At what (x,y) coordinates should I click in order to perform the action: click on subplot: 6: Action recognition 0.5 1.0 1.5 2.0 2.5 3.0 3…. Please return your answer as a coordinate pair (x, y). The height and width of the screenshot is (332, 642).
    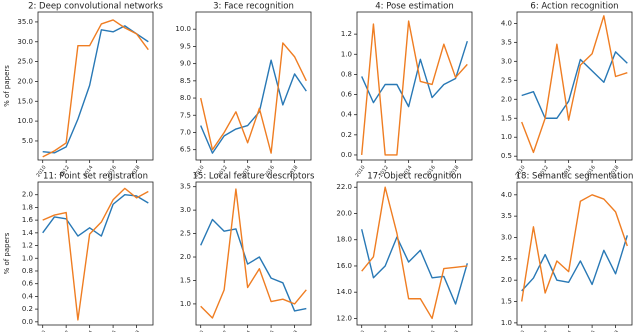
    Looking at the image, I should click on (567, 90).